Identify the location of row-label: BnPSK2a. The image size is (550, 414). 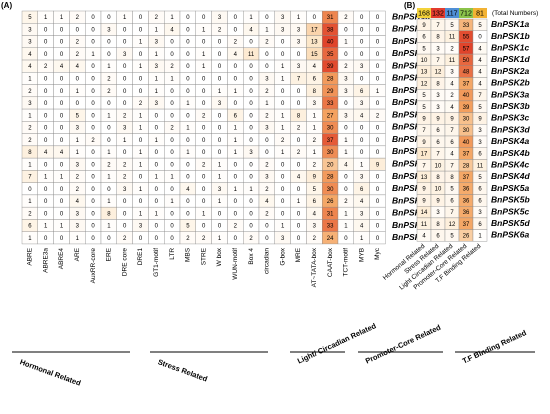
(510, 71).